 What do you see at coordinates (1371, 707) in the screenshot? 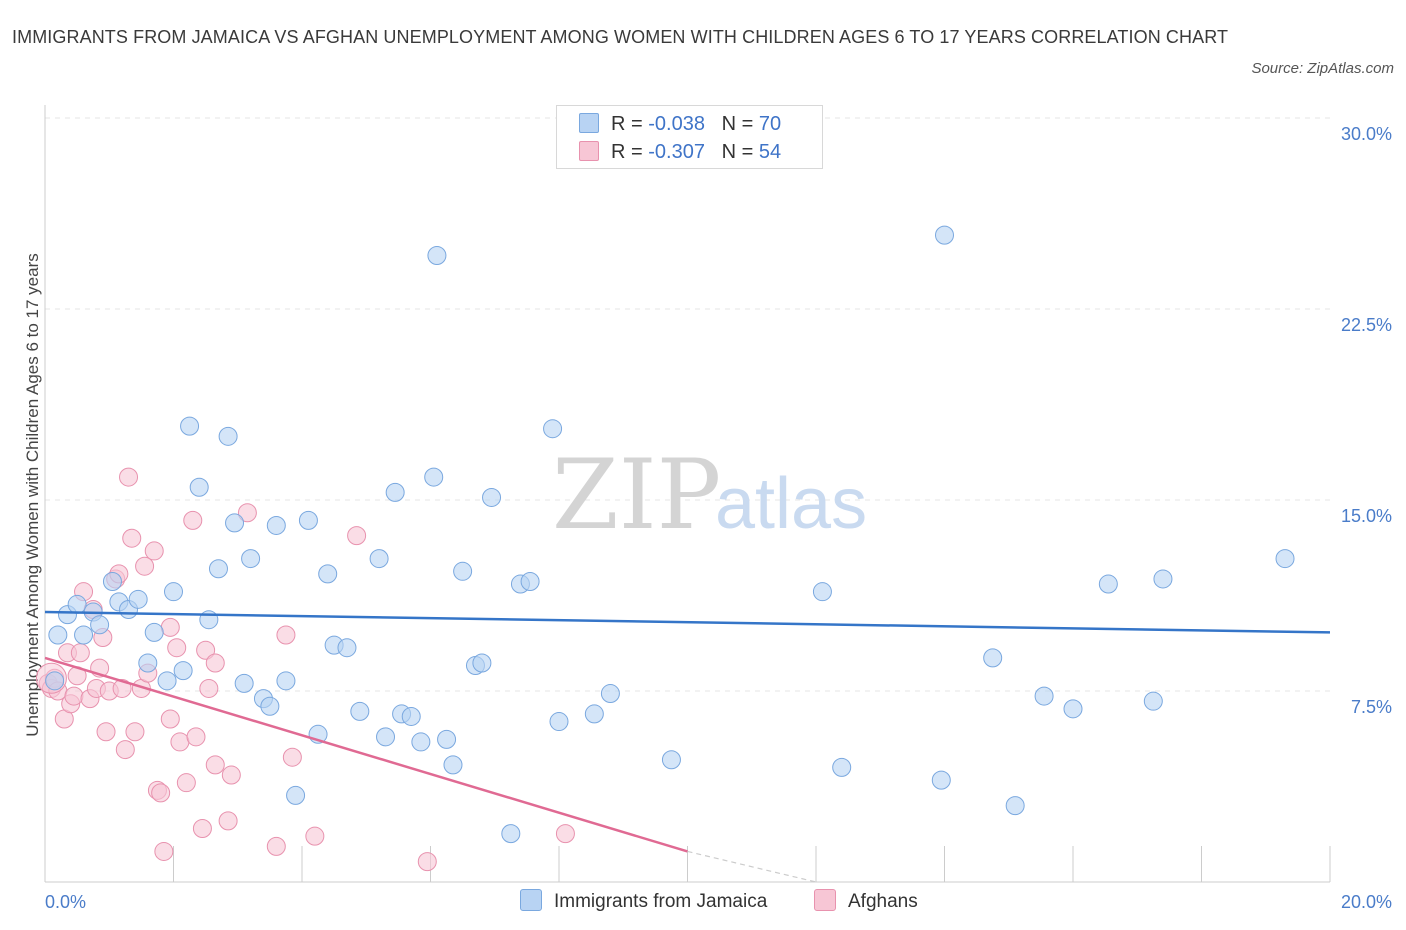
I see `y-tick-label: 7.5%` at bounding box center [1371, 707].